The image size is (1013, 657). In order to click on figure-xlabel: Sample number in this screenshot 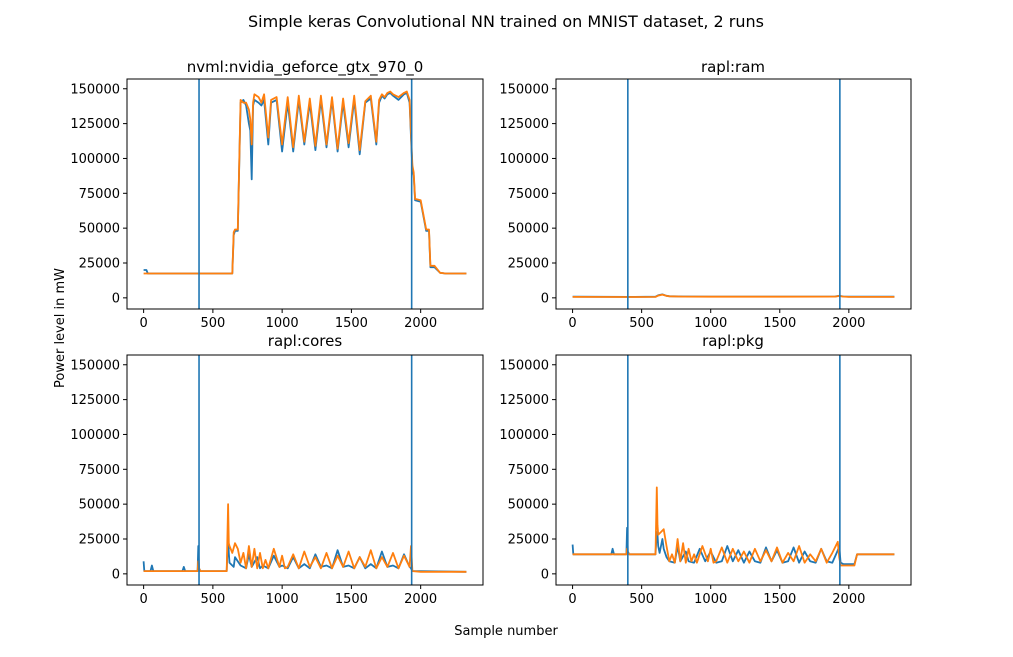, I will do `click(506, 631)`.